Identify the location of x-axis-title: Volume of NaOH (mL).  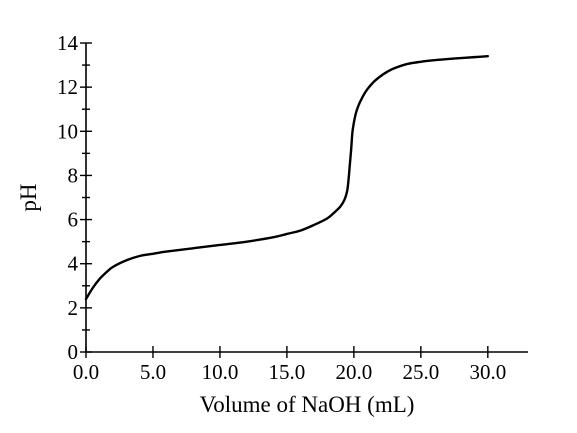
(307, 404).